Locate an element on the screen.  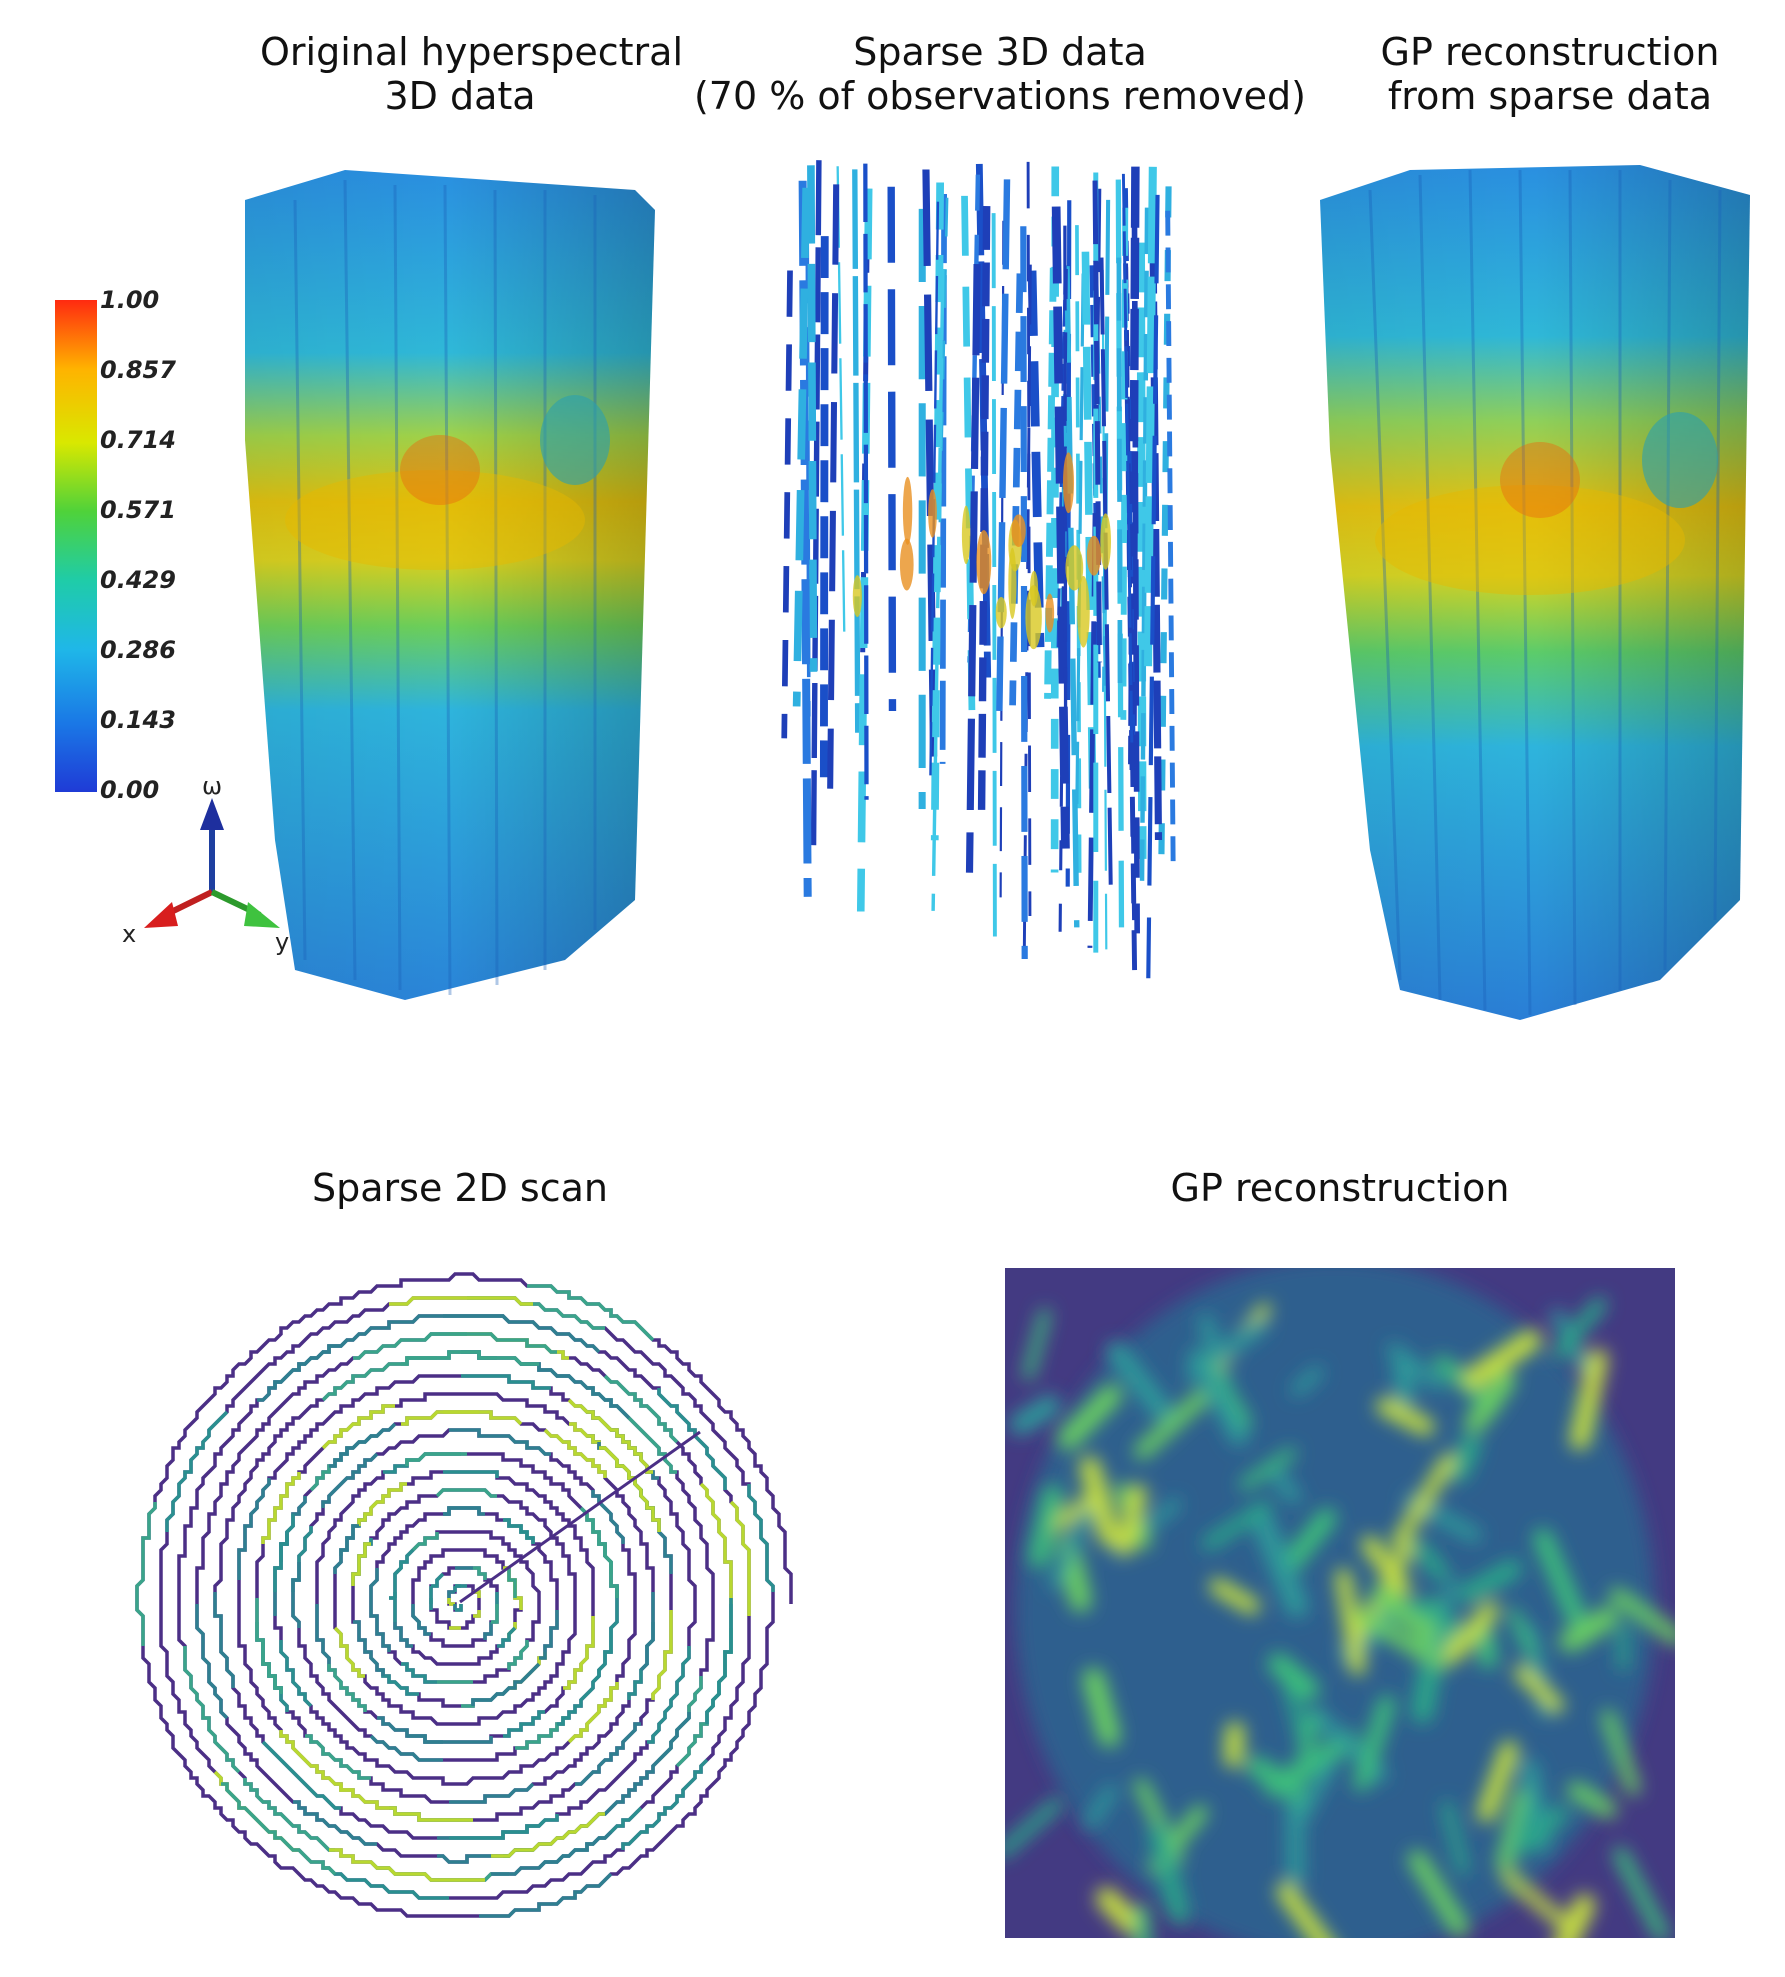
axis-y-label: y is located at coordinates (282, 942).